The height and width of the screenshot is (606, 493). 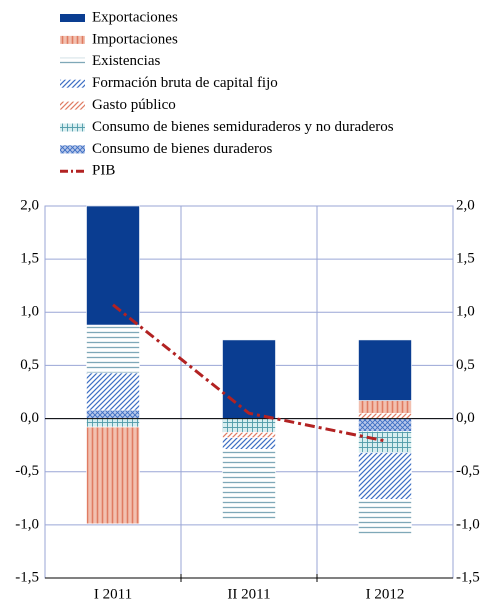 What do you see at coordinates (27, 577) in the screenshot?
I see `y-tick-label: -1,5` at bounding box center [27, 577].